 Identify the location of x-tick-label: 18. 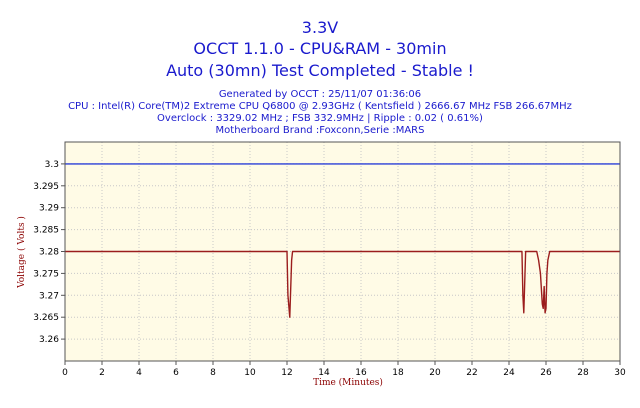
(398, 373).